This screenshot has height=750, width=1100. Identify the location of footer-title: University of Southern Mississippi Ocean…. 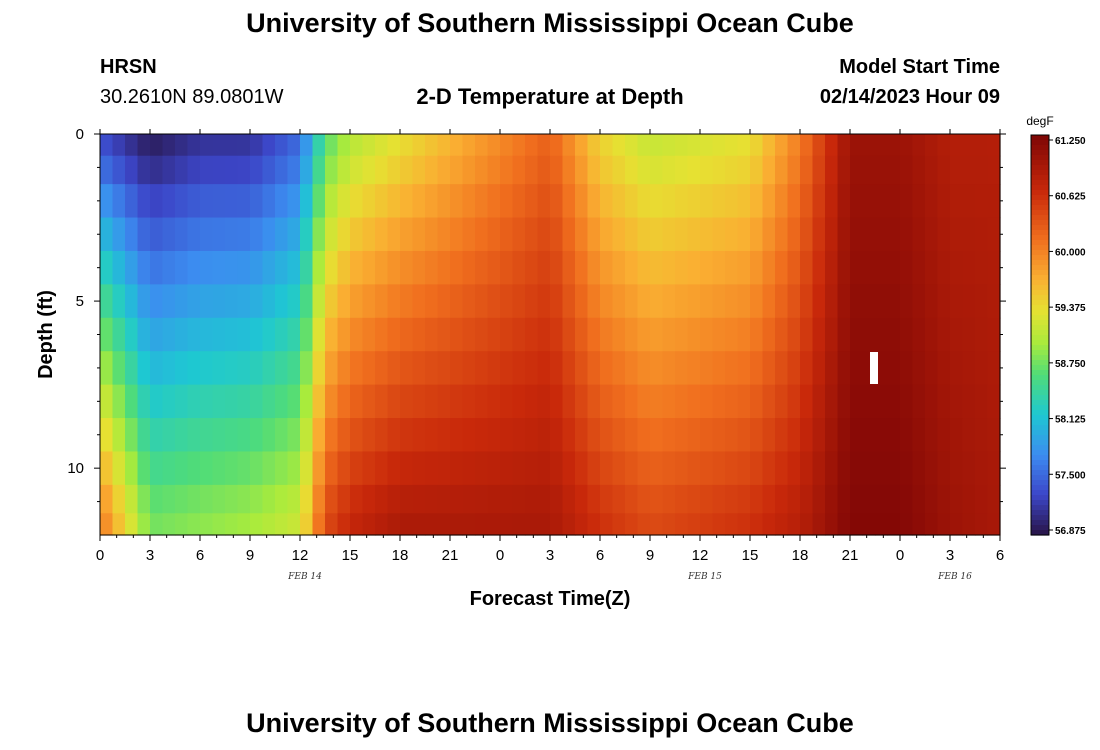
(550, 723).